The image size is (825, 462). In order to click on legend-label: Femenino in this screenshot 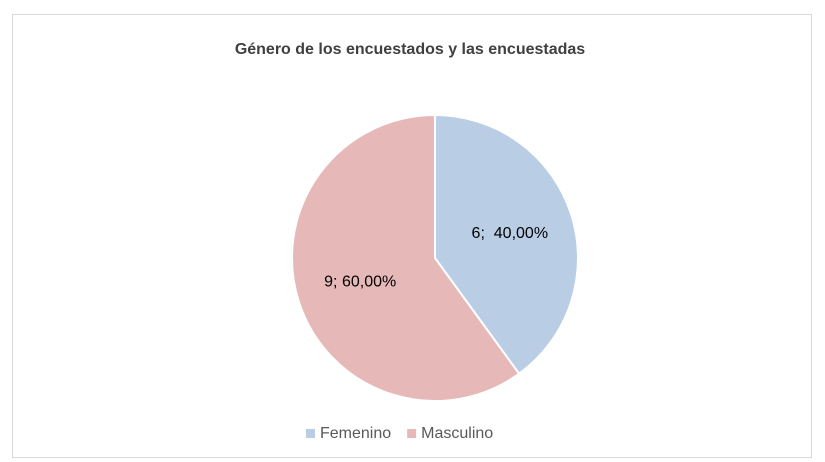, I will do `click(355, 433)`.